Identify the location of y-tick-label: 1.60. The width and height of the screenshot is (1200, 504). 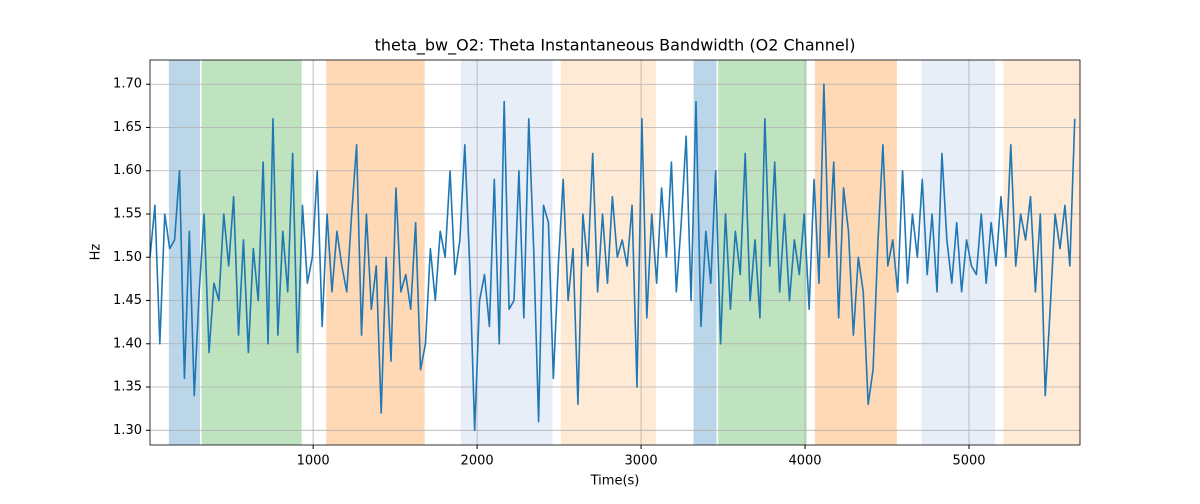
(127, 170).